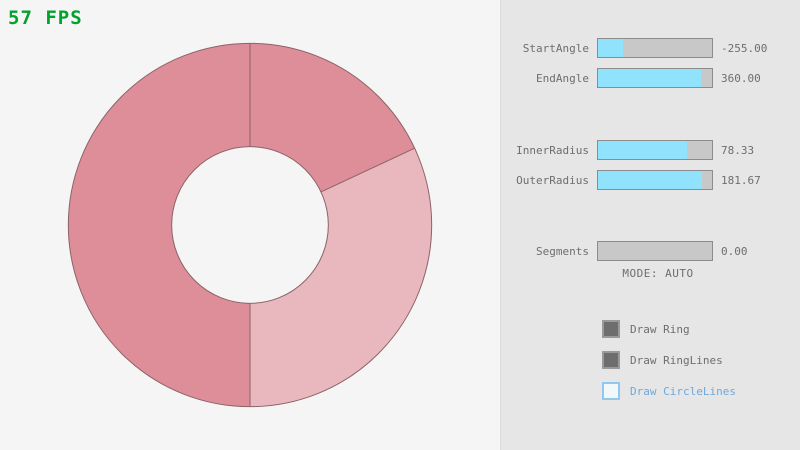 The image size is (800, 450). I want to click on slider-label-segments: Segments, so click(562, 251).